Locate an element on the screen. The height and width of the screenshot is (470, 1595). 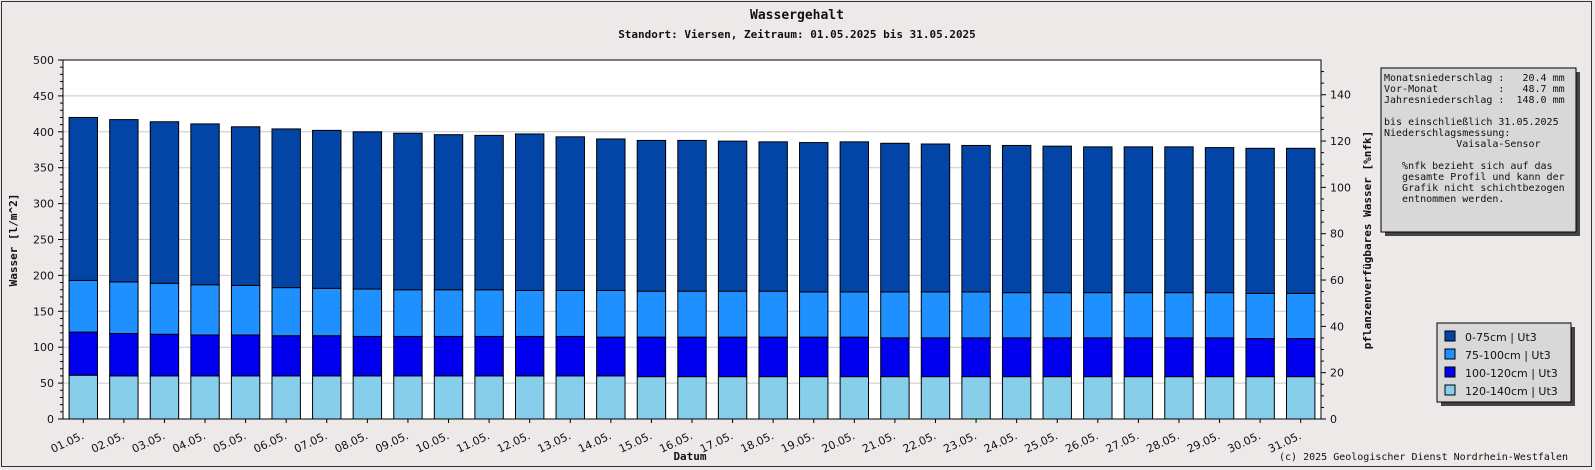
x-tick-label: 10.05. is located at coordinates (432, 442).